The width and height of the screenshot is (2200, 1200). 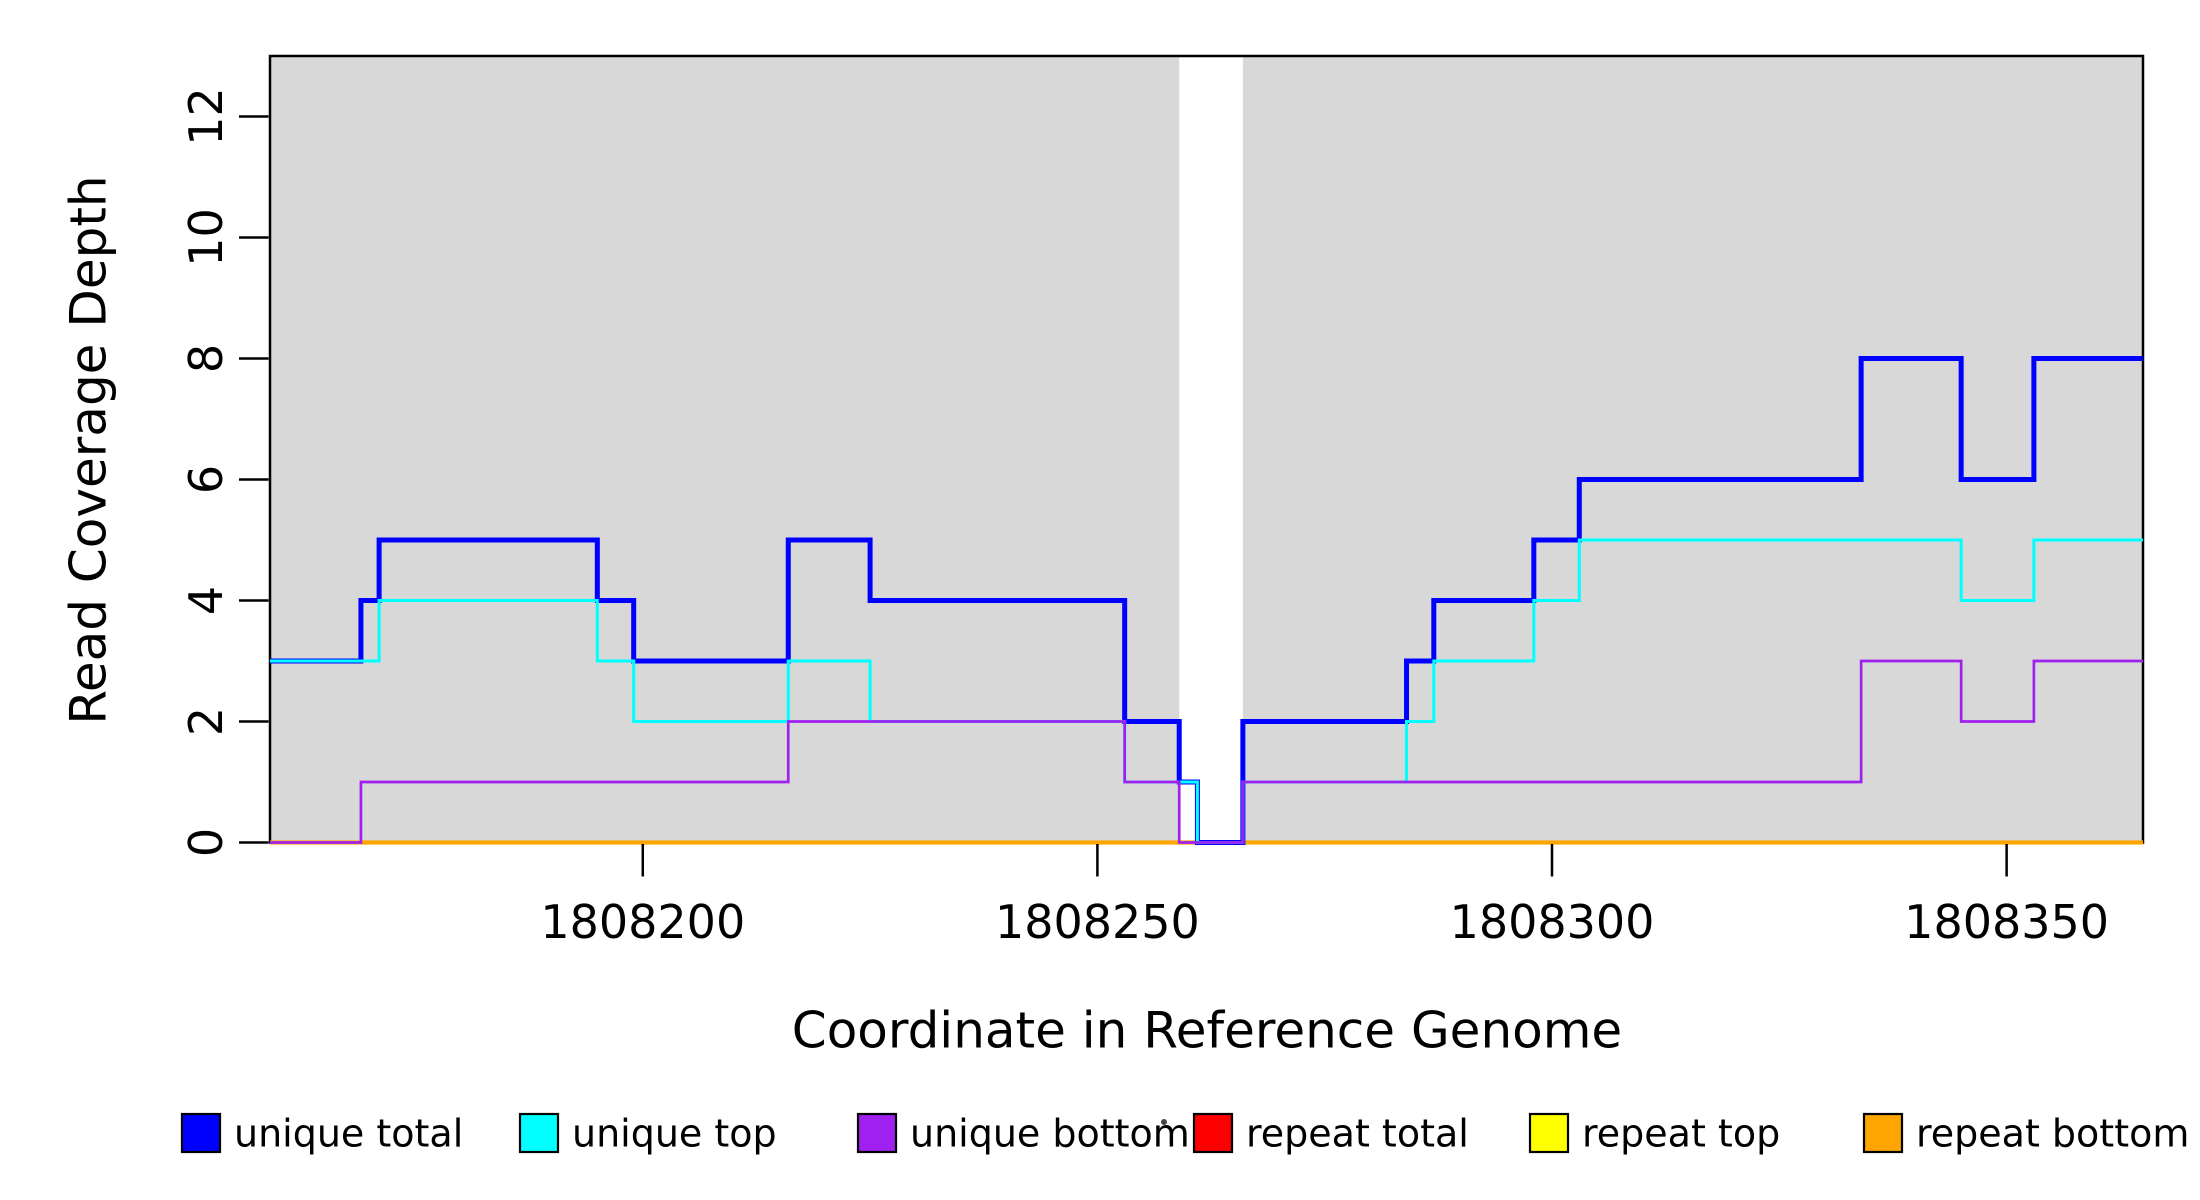 I want to click on y-tick-label-4: 8, so click(x=206, y=358).